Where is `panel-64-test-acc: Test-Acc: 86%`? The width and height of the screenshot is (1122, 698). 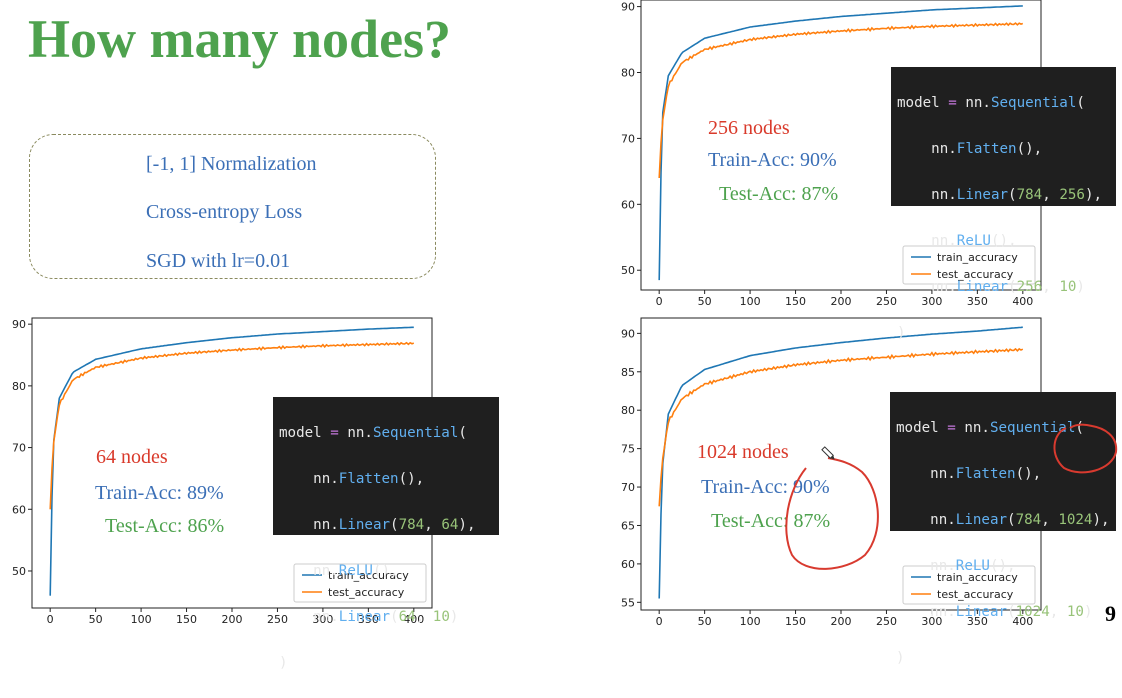 panel-64-test-acc: Test-Acc: 86% is located at coordinates (165, 526).